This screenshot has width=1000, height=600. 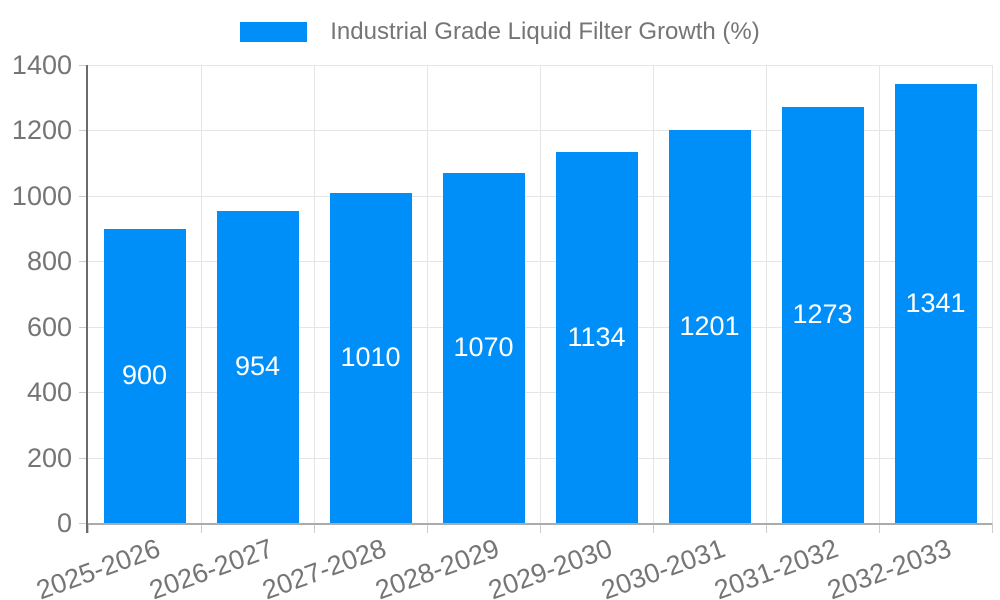 I want to click on x-axis-line, so click(x=540, y=524).